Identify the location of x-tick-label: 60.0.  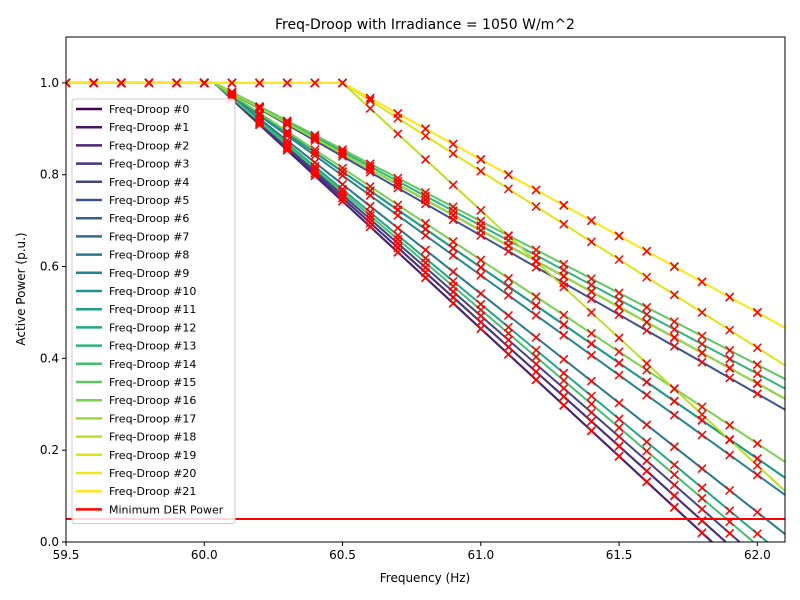
(204, 555).